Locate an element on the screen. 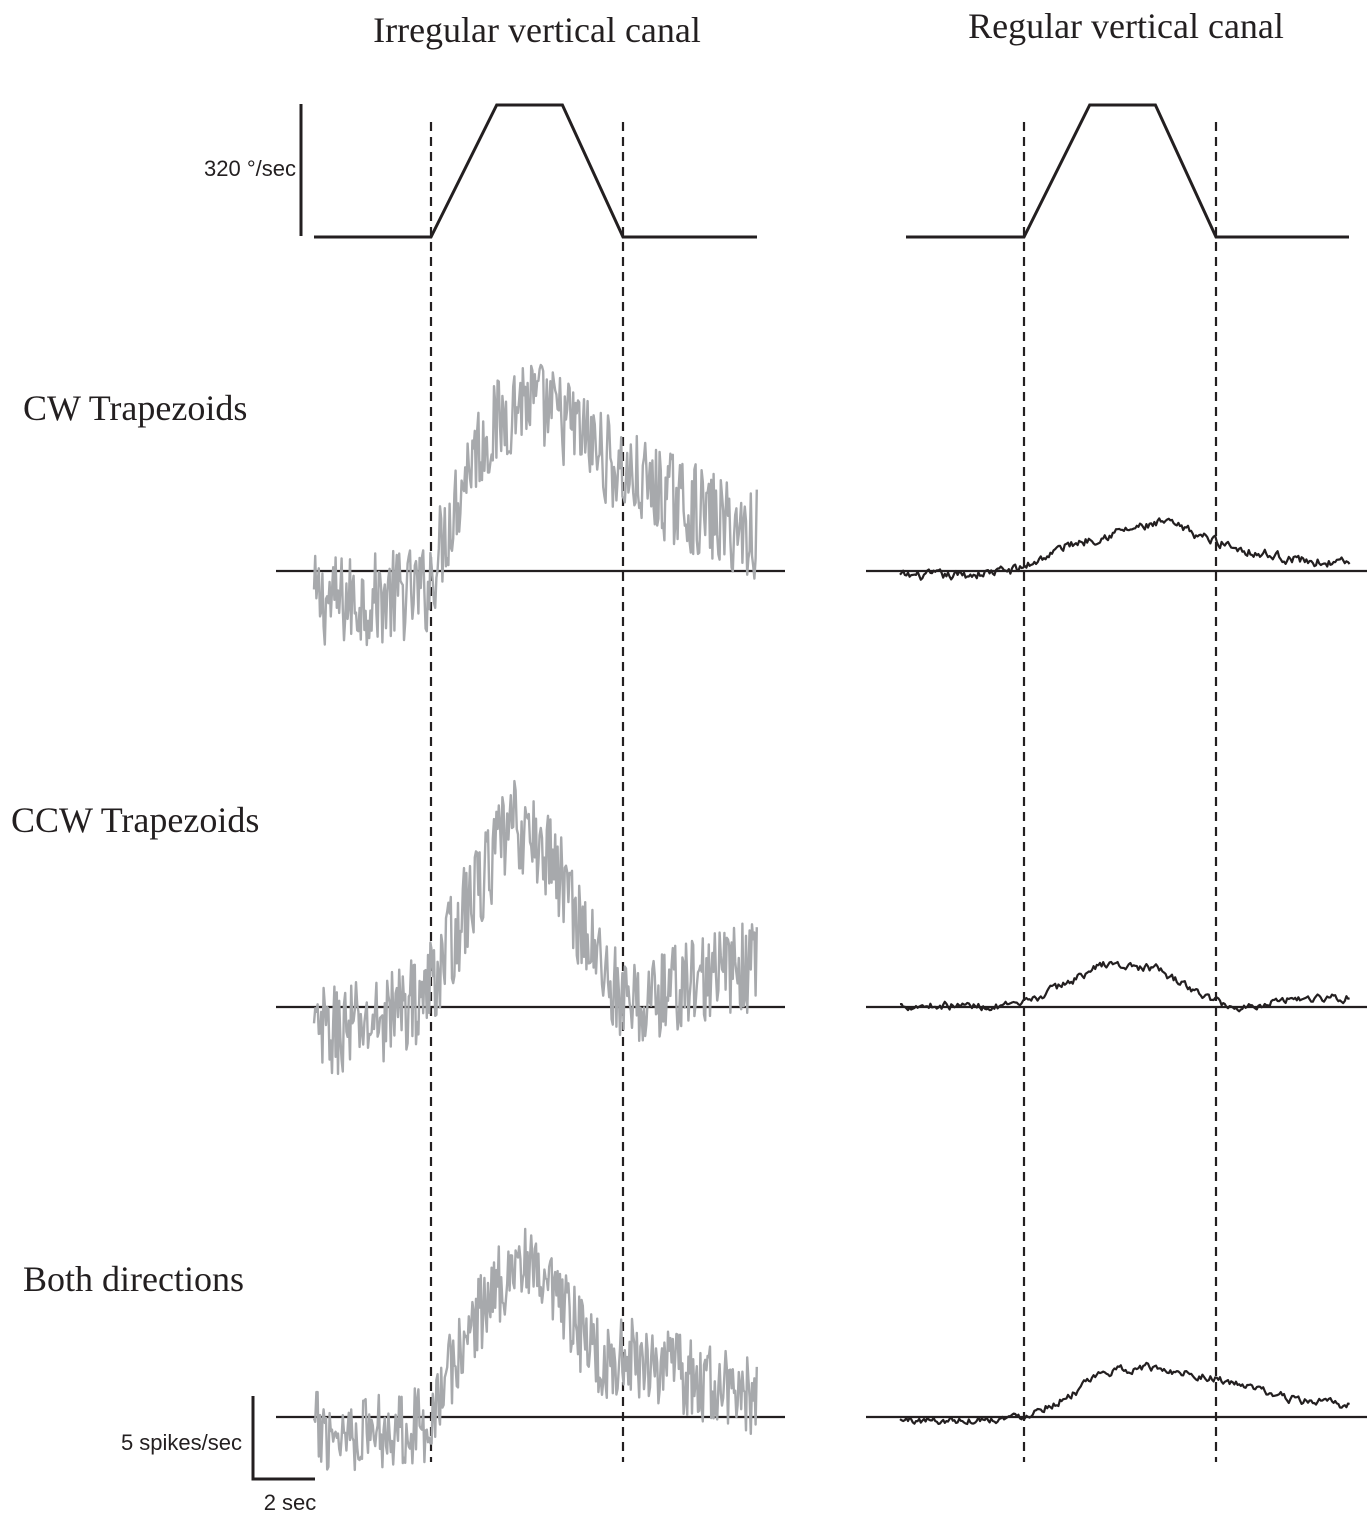  time-scale-label: 2 sec is located at coordinates (290, 1502).